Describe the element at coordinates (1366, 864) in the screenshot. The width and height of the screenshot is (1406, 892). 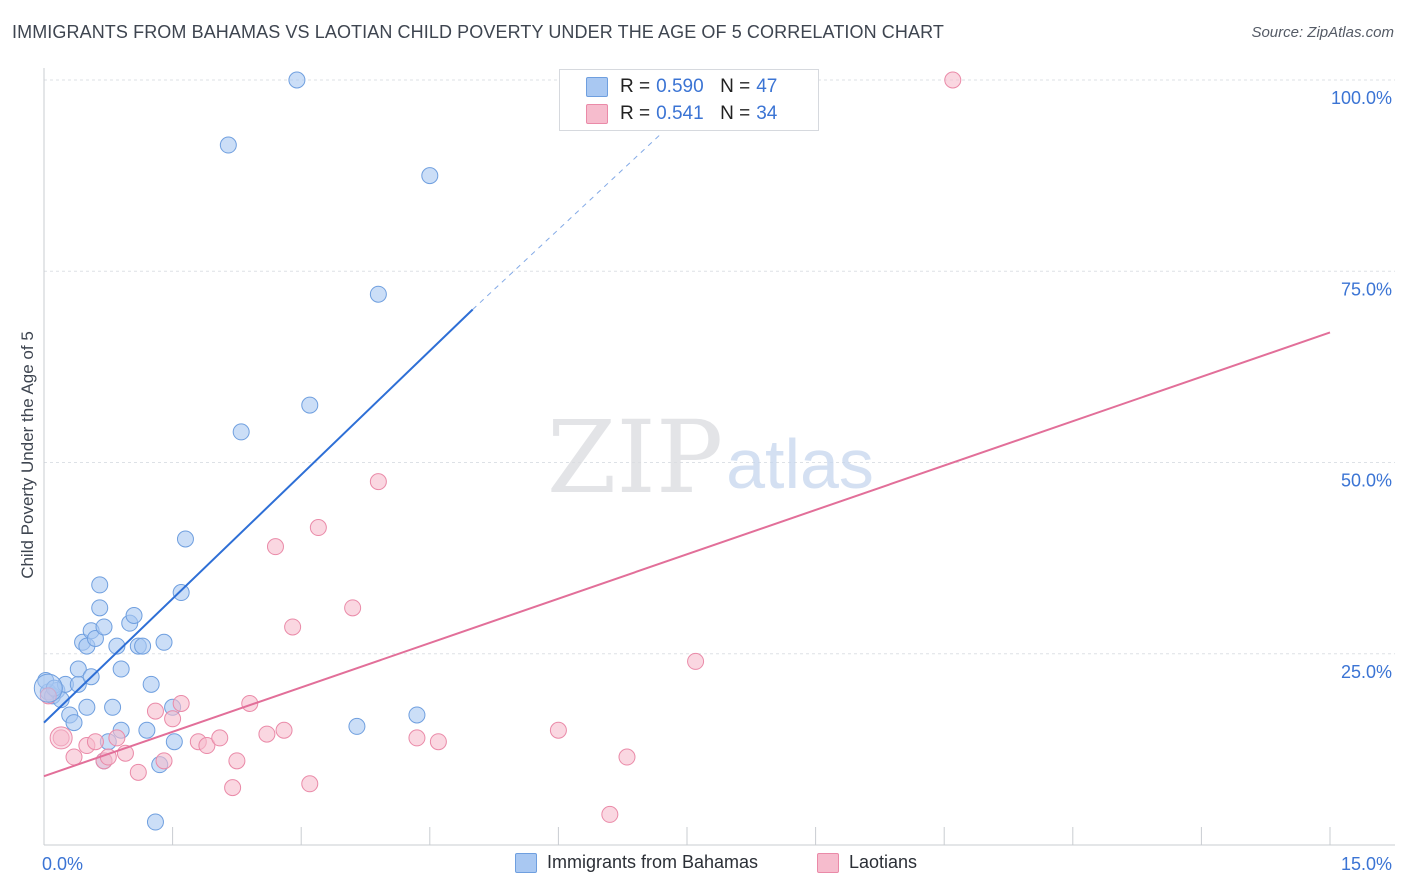
I see `x-tick-label-max: 15.0%` at that location.